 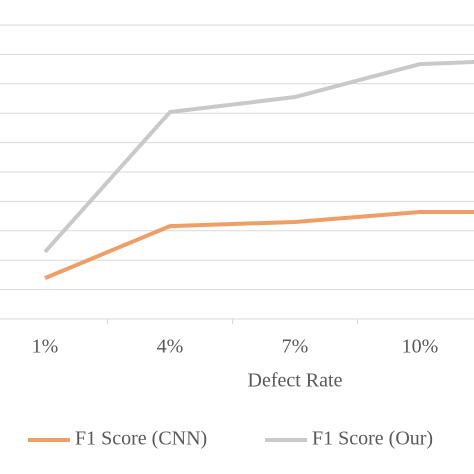 What do you see at coordinates (45, 347) in the screenshot?
I see `x-tick-label: 1%` at bounding box center [45, 347].